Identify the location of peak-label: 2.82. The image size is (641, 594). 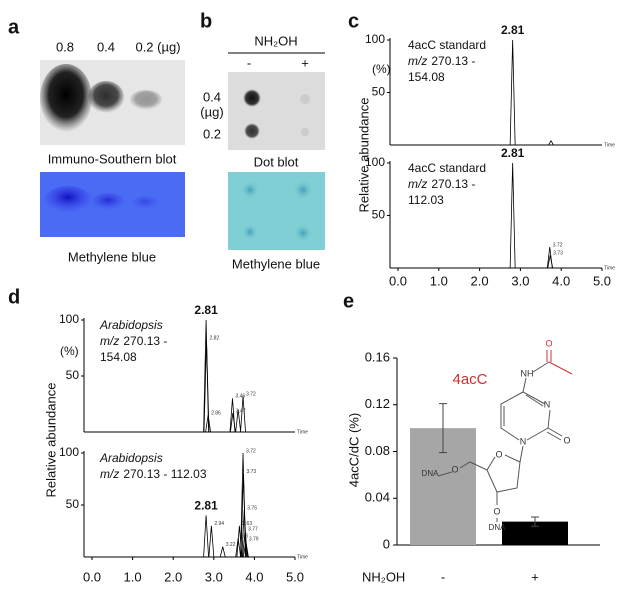
(214, 338).